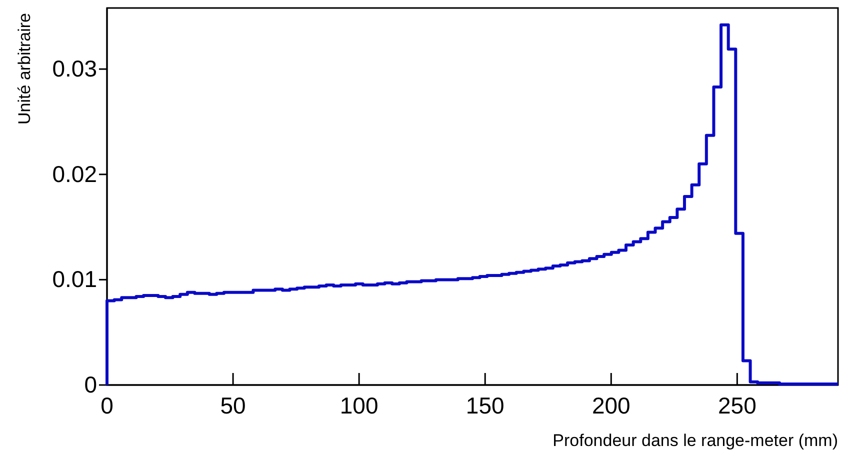  What do you see at coordinates (107, 405) in the screenshot?
I see `x-tick-label: 0` at bounding box center [107, 405].